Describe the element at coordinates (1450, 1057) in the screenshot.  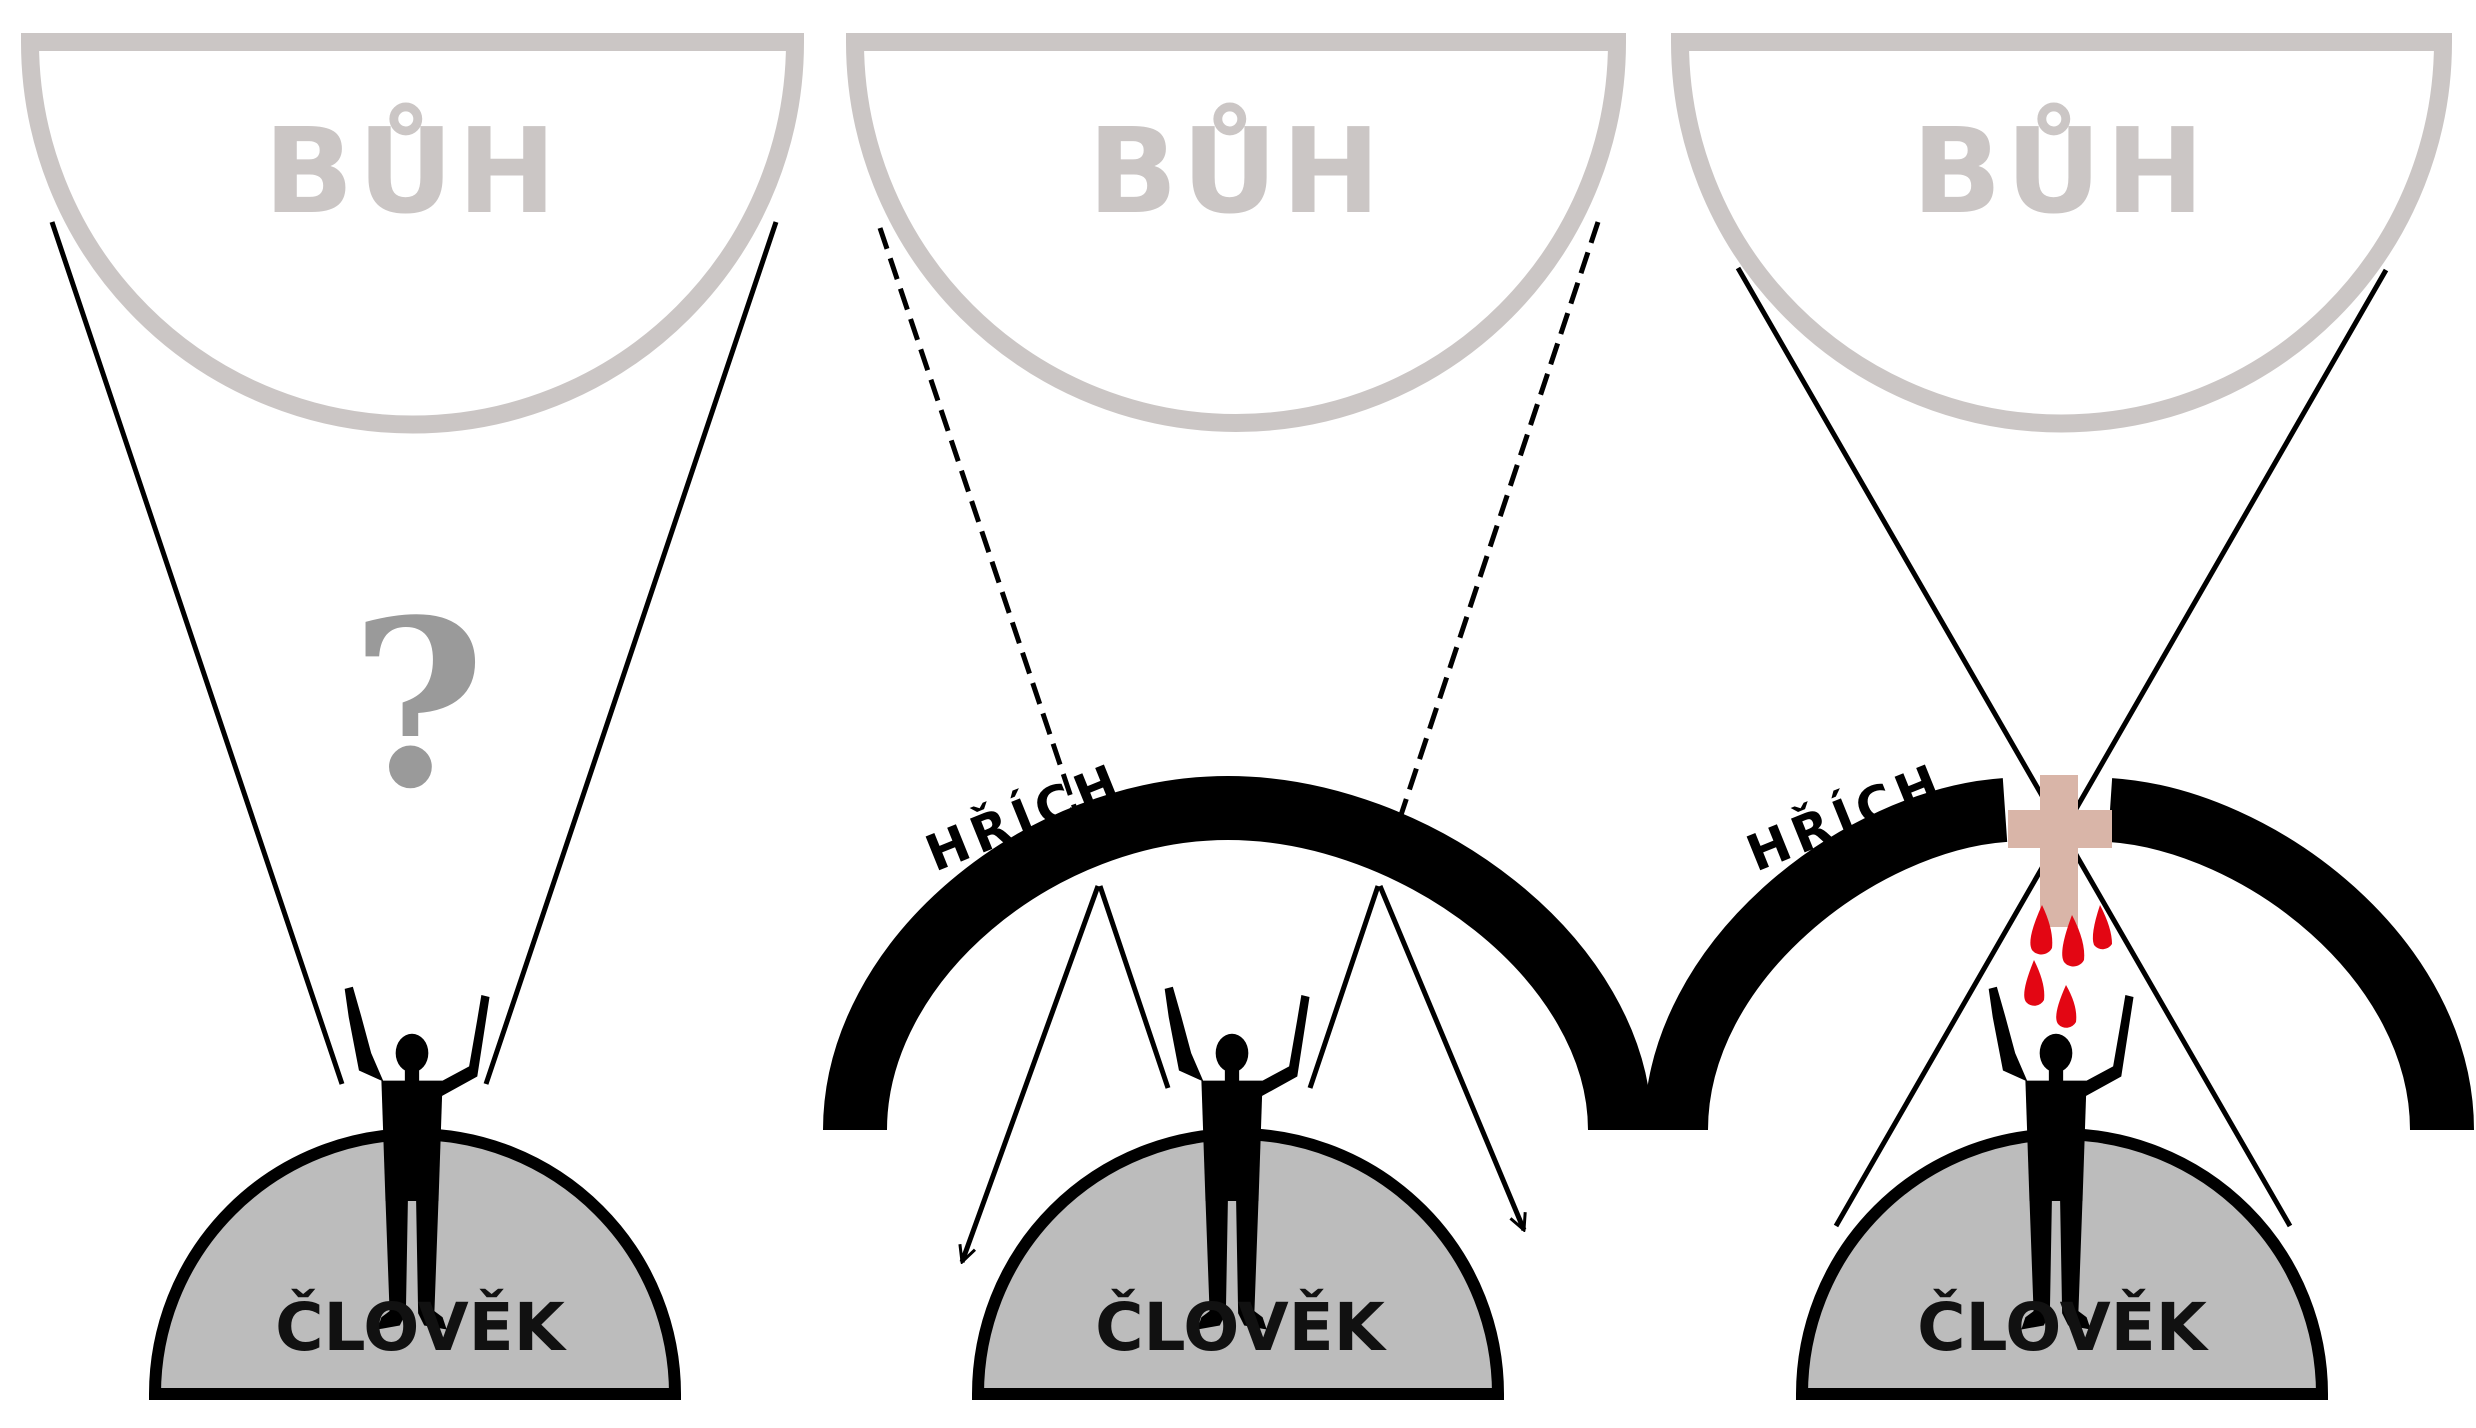
I see `reflect-arrow-right` at that location.